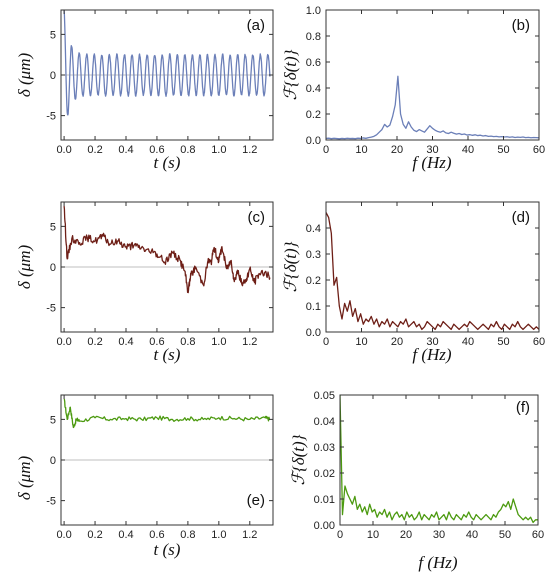 Image resolution: width=550 pixels, height=579 pixels. Describe the element at coordinates (361, 150) in the screenshot. I see `panel-b-xtick-label: 10` at that location.